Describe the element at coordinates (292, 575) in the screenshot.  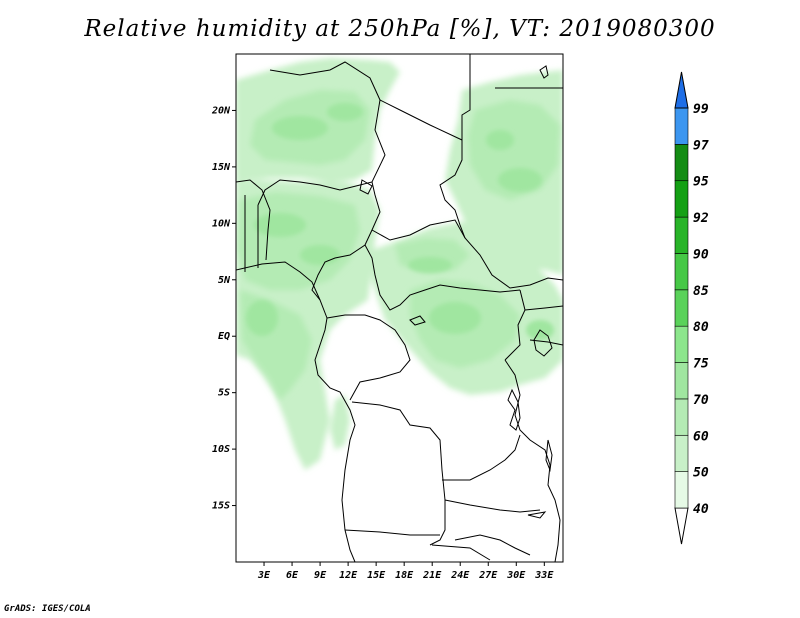
I see `lon-tick-label: 6E` at that location.